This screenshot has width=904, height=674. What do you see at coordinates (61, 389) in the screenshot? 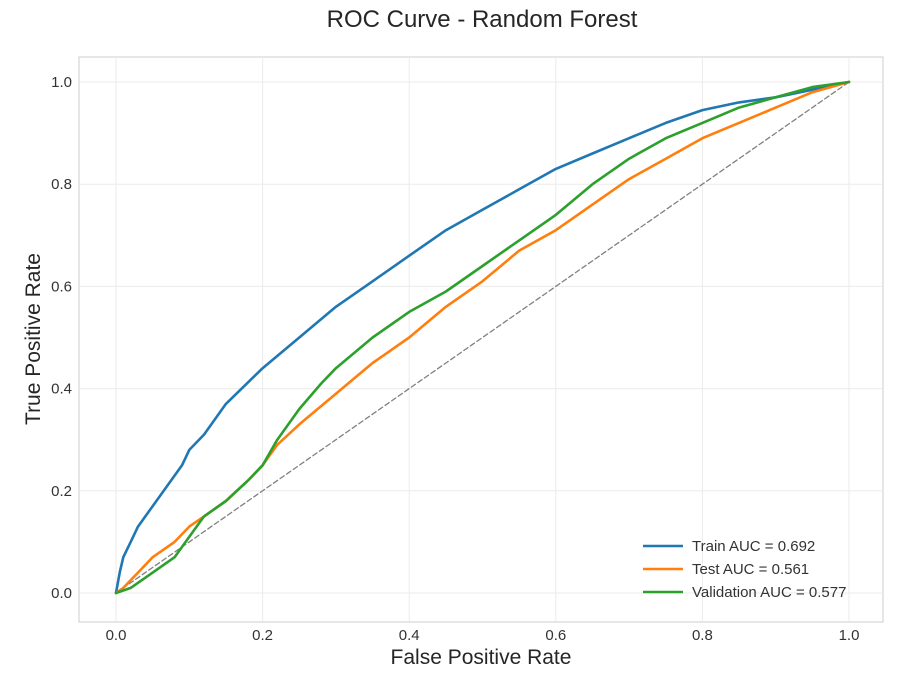
I see `y-tick-label: 0.4` at bounding box center [61, 389].